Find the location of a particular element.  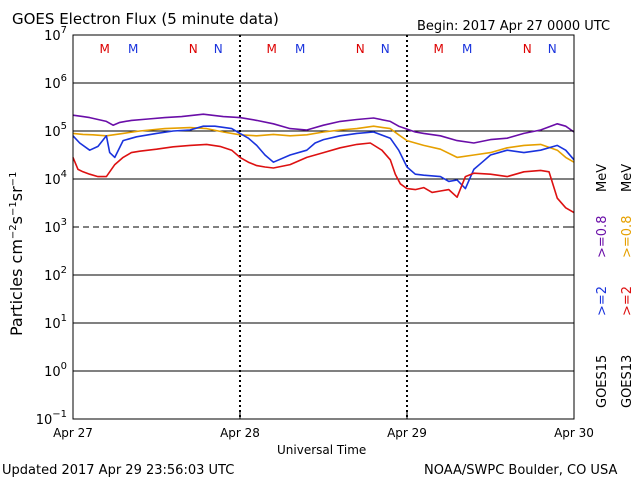

legend-group-label: GOES13 is located at coordinates (627, 381).